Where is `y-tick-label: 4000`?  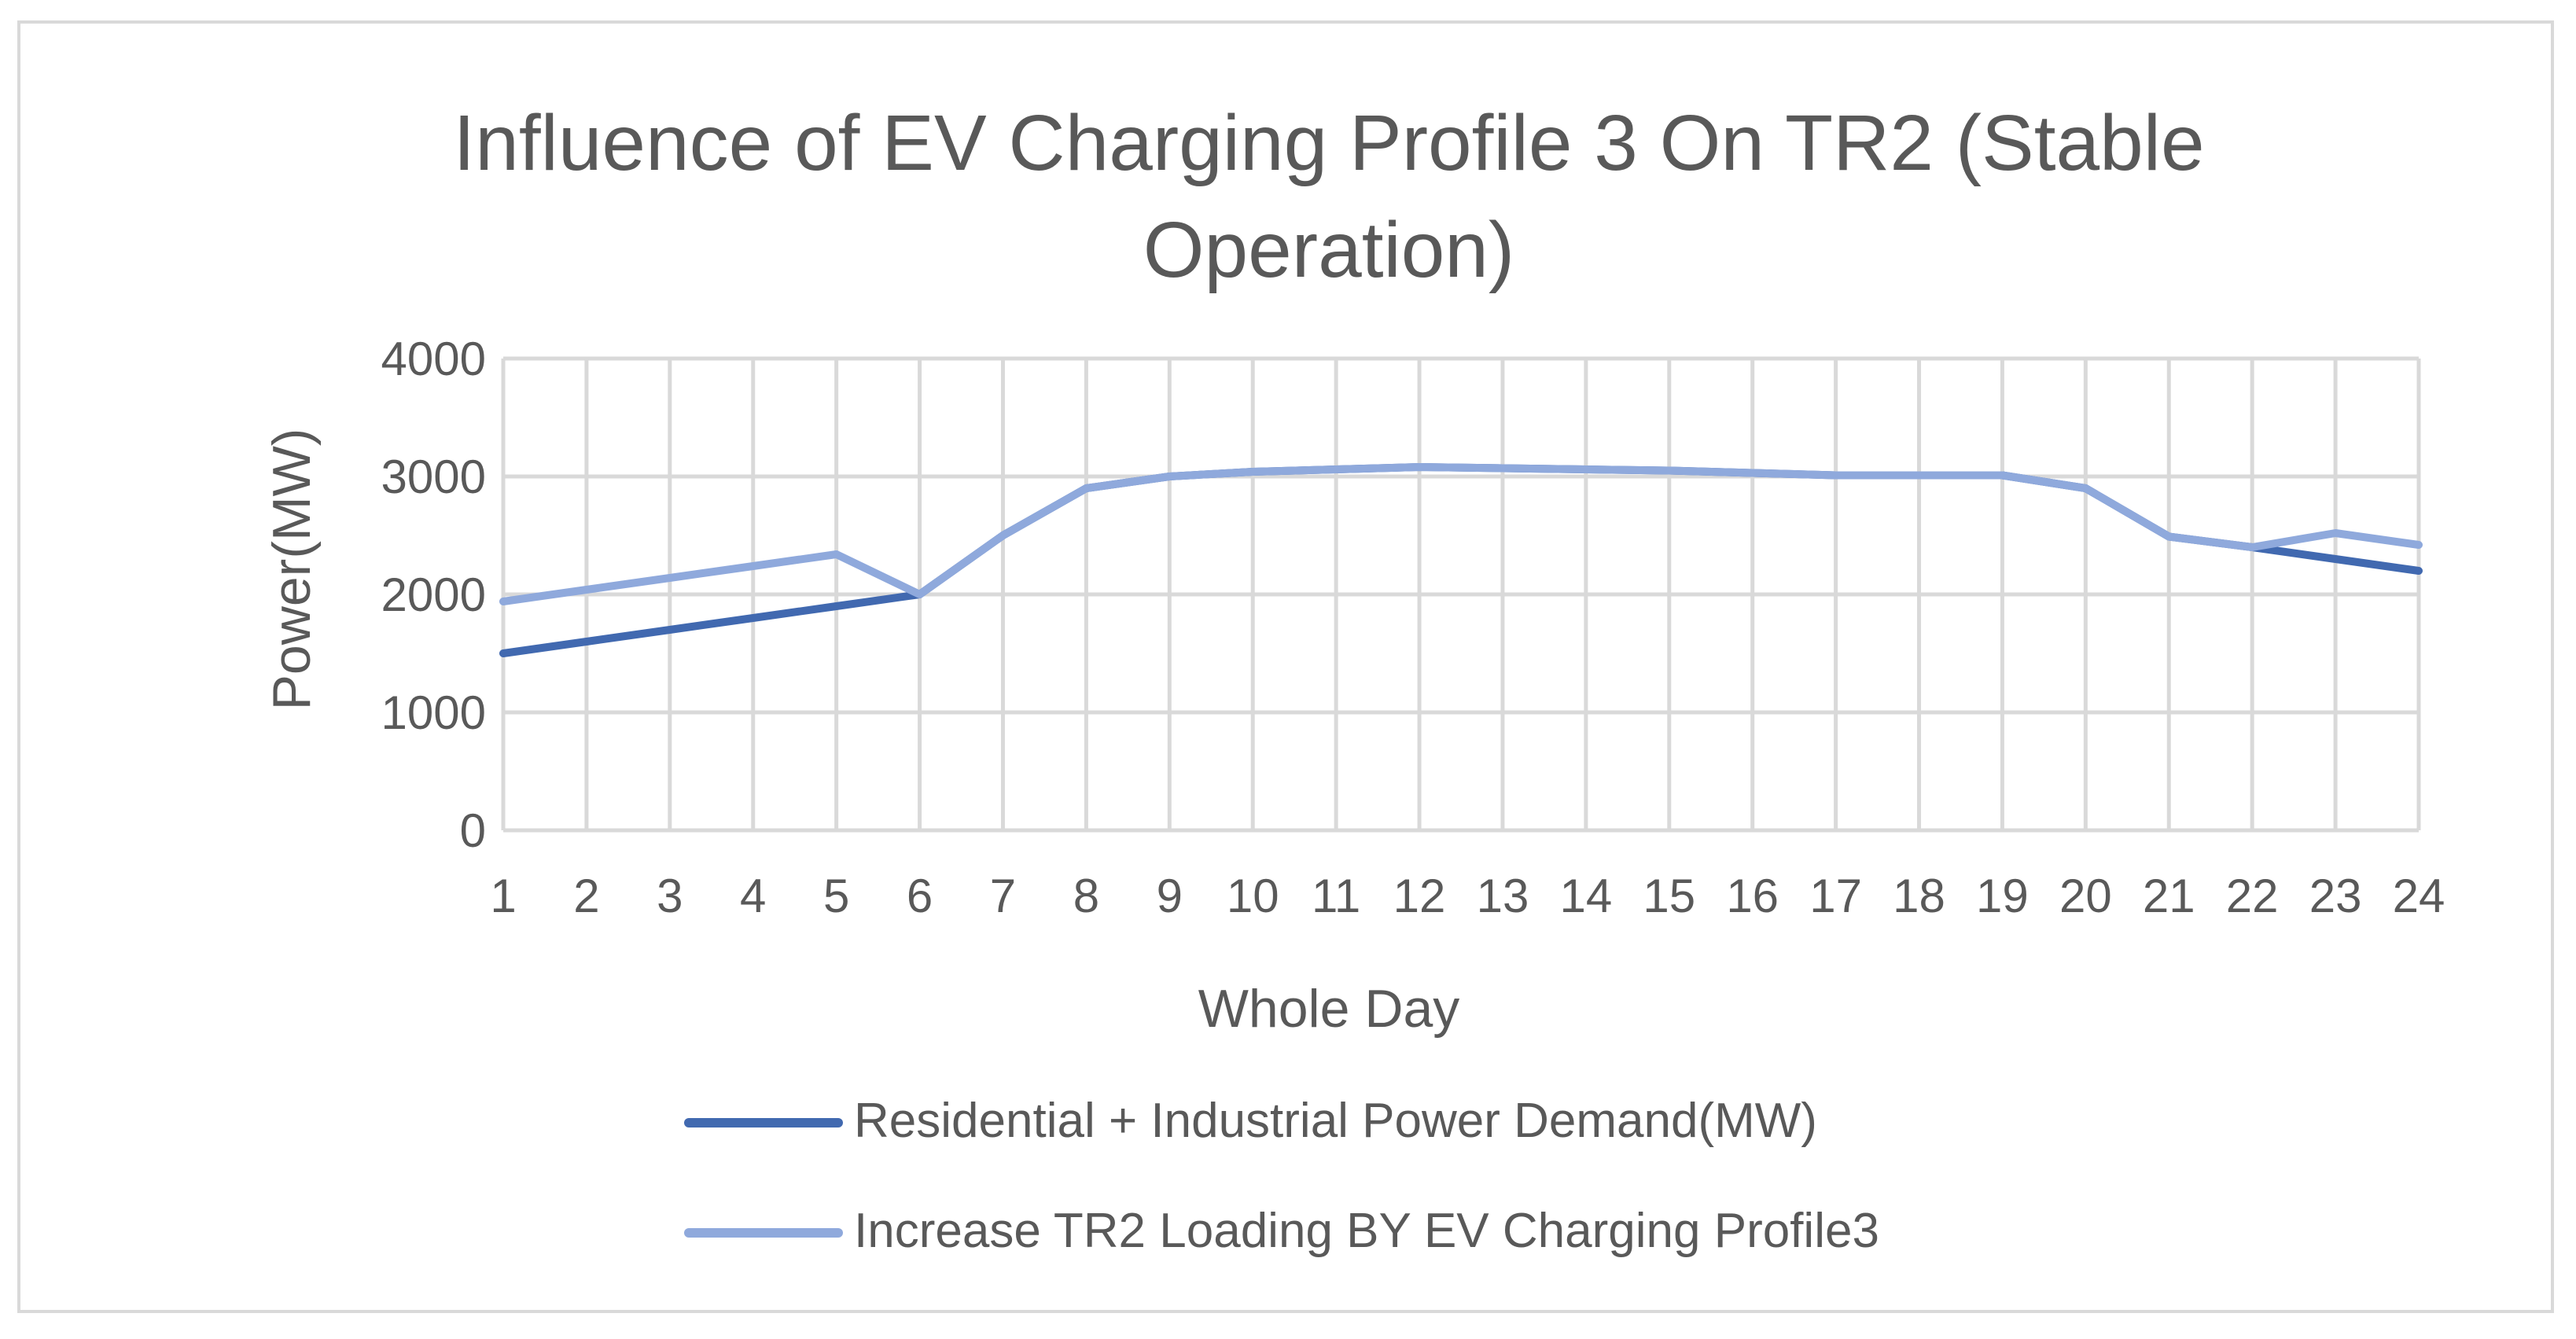
y-tick-label: 4000 is located at coordinates (433, 359).